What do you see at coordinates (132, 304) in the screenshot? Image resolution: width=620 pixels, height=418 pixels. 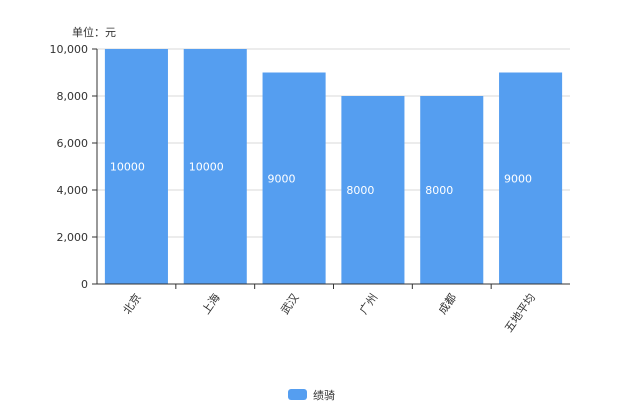 I see `x-tick-label: 北京` at bounding box center [132, 304].